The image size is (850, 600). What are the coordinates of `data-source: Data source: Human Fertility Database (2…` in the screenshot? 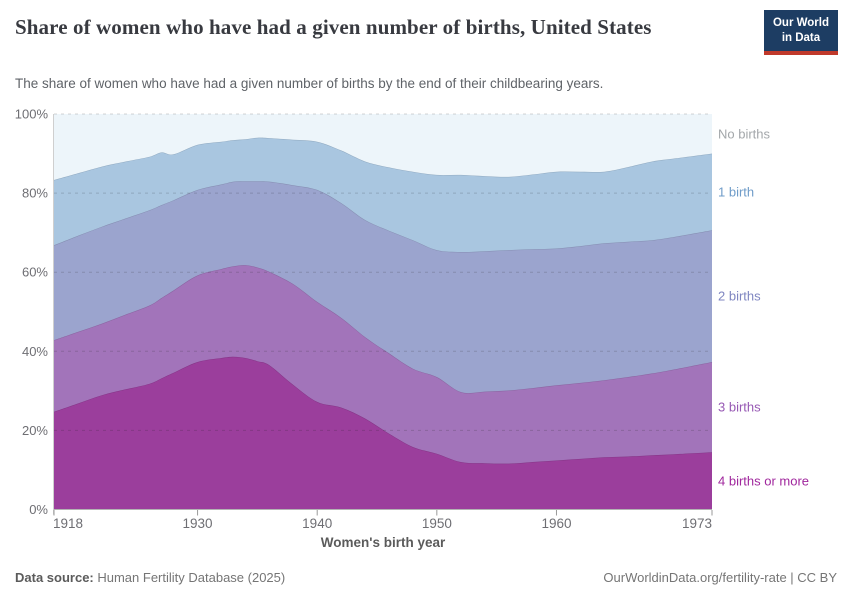 It's located at (150, 577).